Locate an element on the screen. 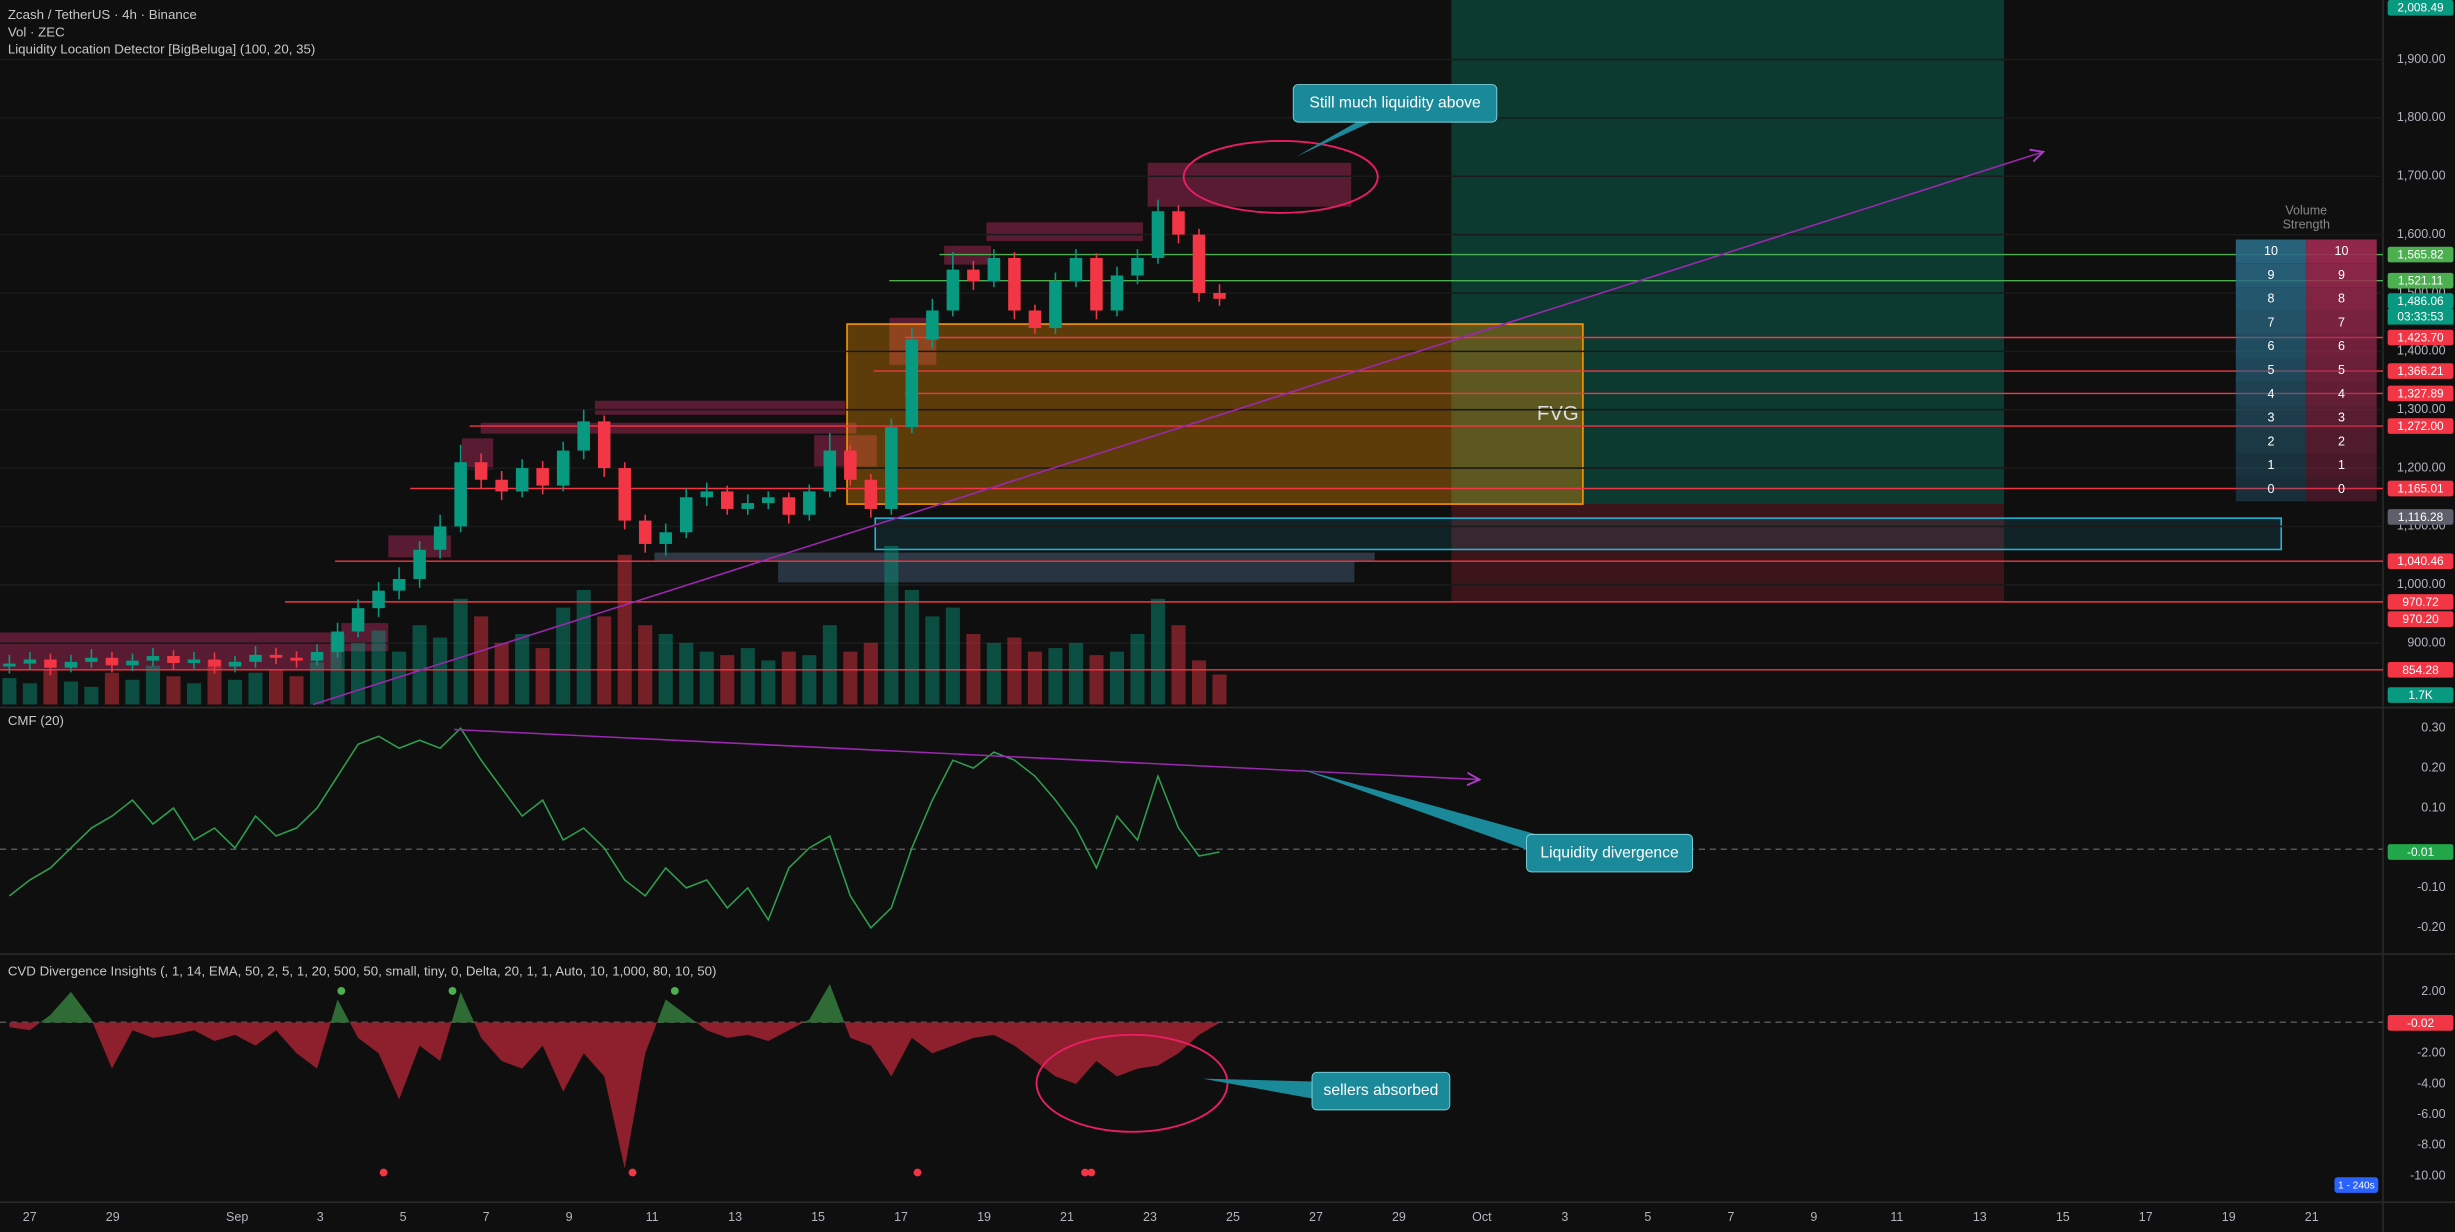  volume-label: 1.7K is located at coordinates (2420, 695).